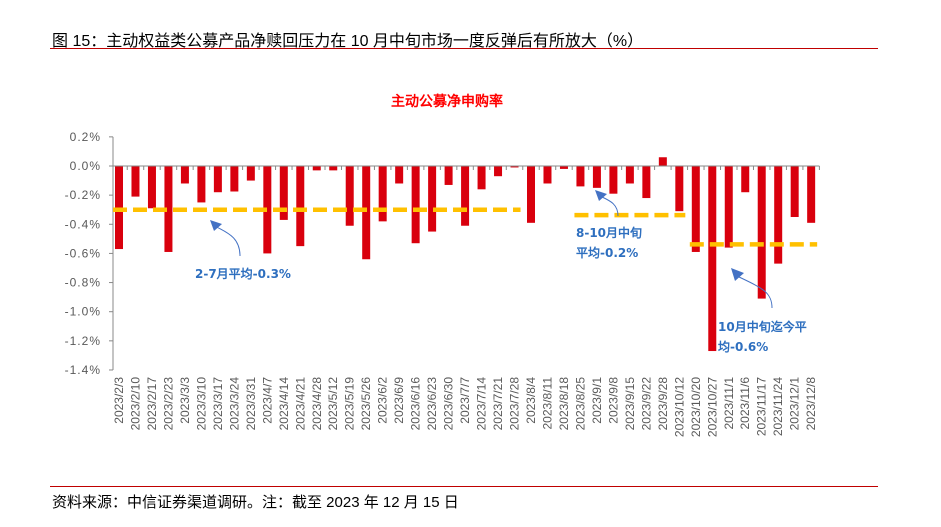 The image size is (941, 527). I want to click on x-tick-label: 2023/11/1, so click(729, 403).